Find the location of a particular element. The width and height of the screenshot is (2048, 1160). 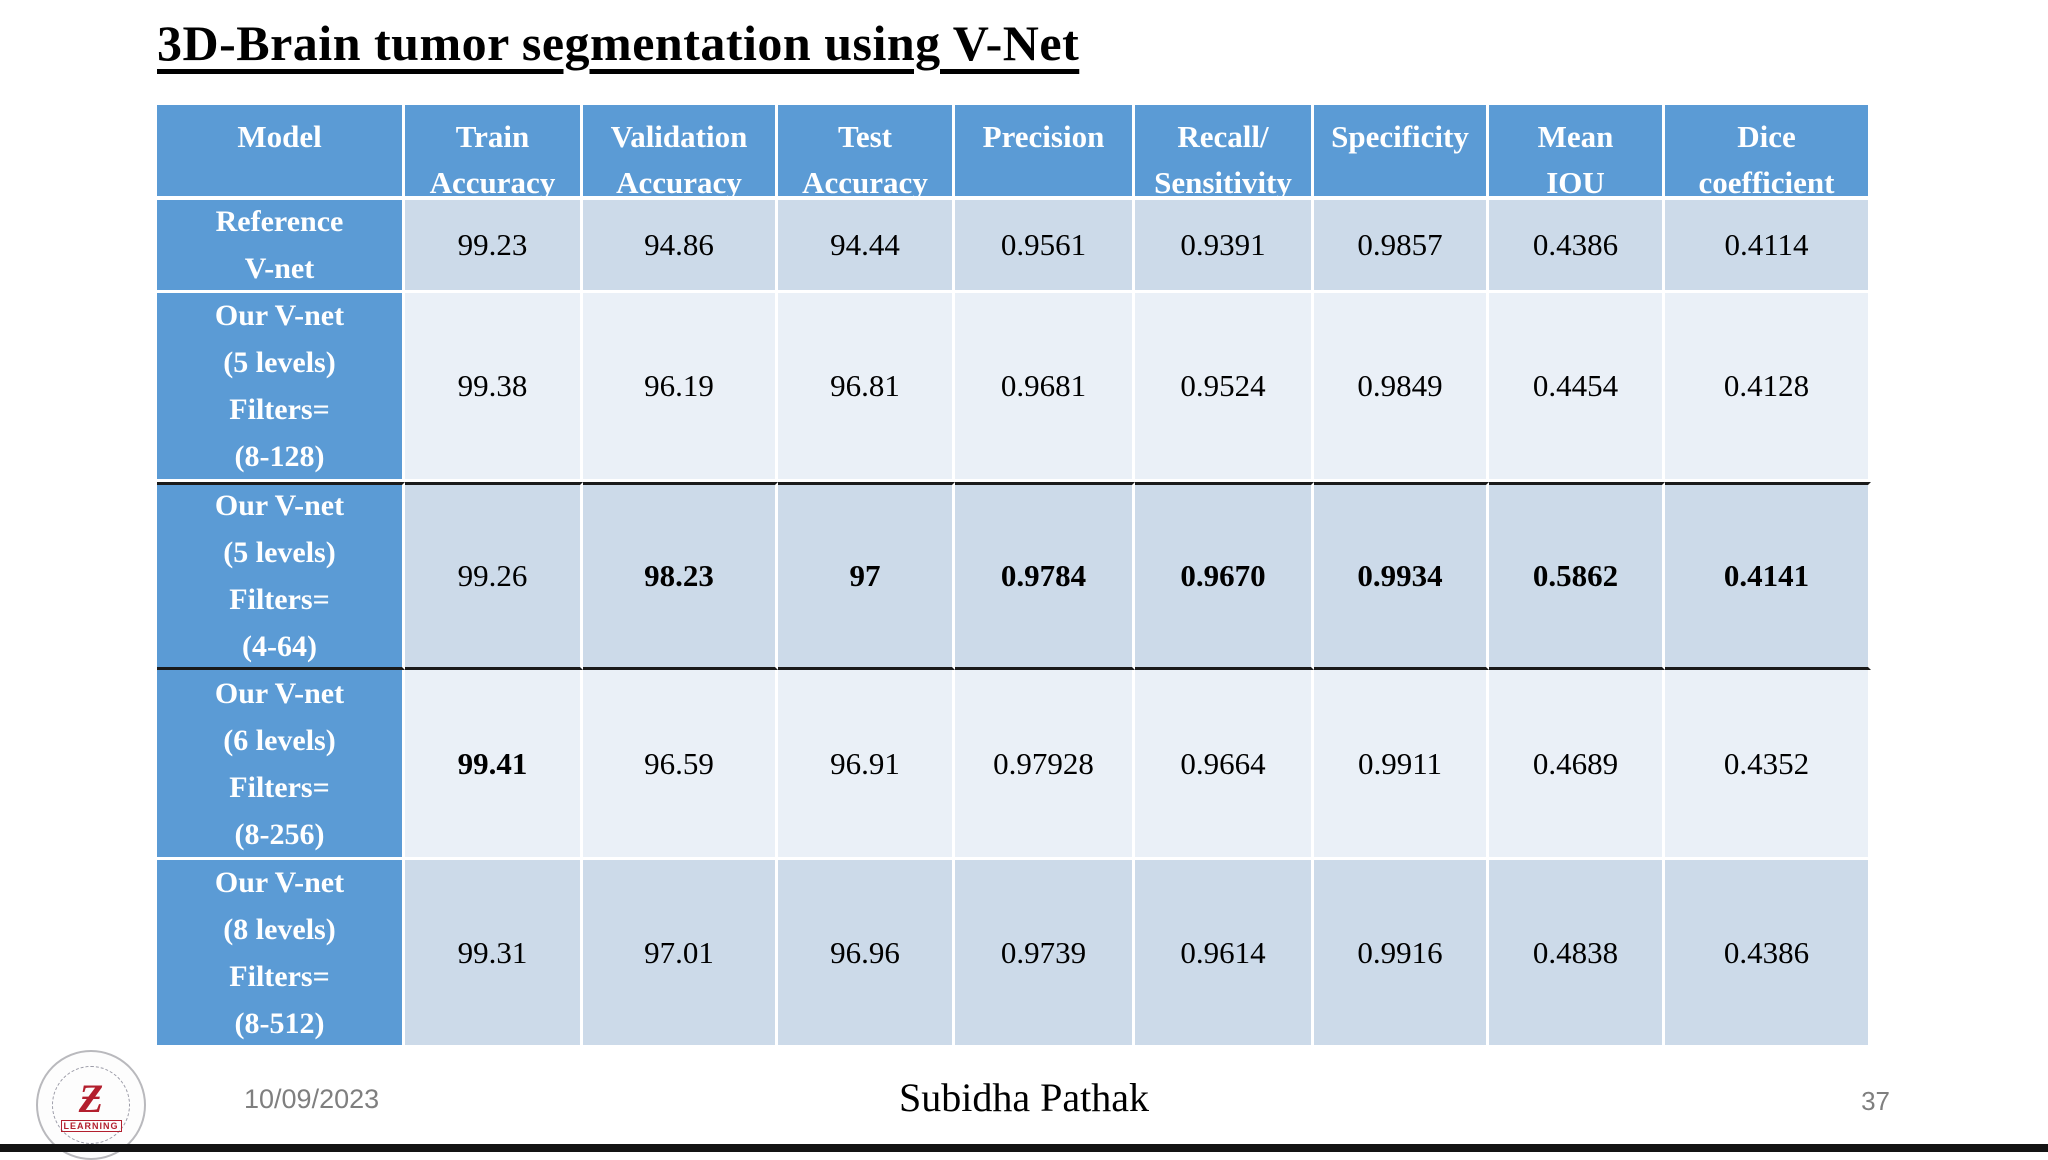

value-cell: 99.41 is located at coordinates (494, 765).